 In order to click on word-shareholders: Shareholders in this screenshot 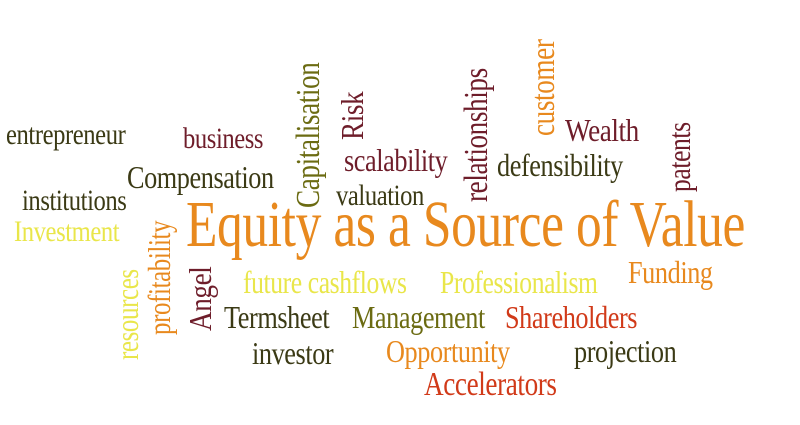, I will do `click(571, 317)`.